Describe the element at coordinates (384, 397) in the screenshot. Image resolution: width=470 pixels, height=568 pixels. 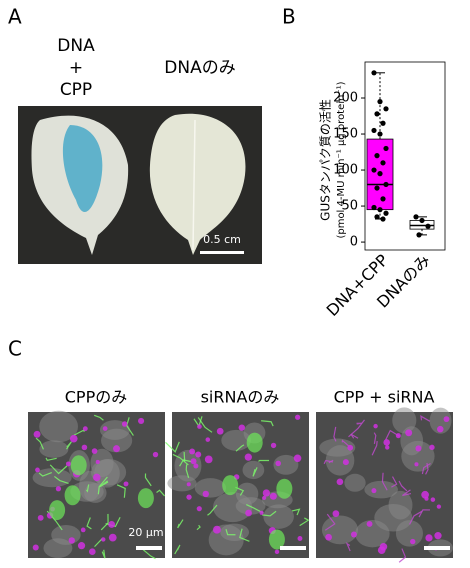
I see `panel-title: CPP + siRNA` at that location.